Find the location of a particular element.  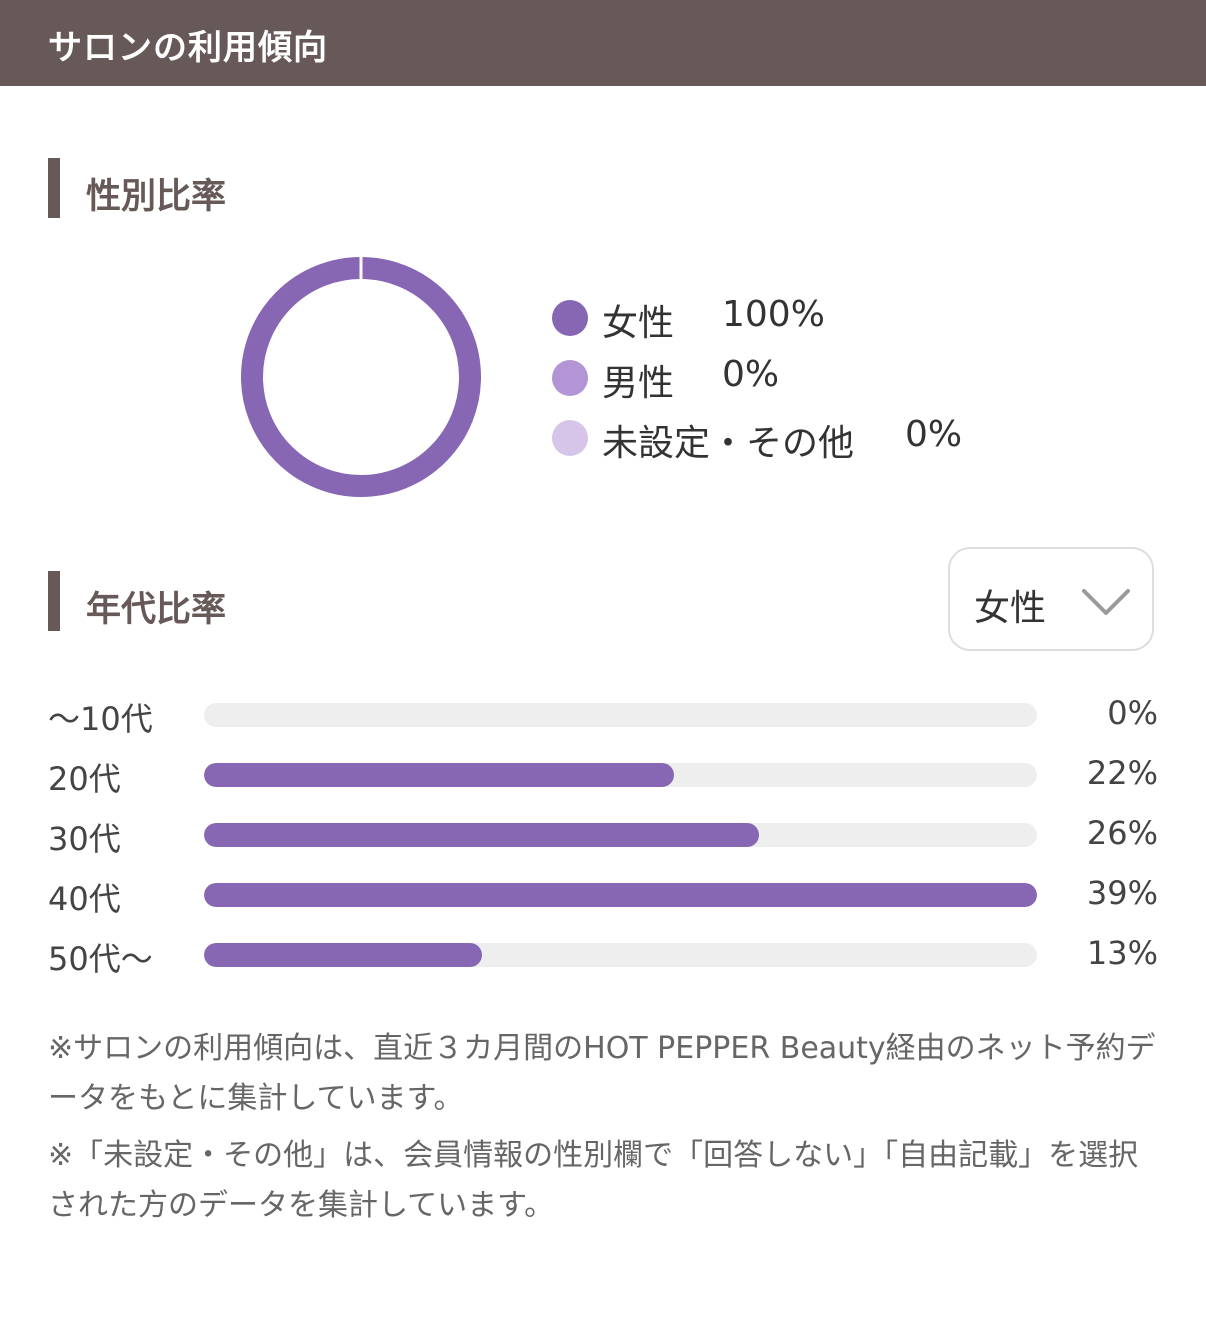

legend-dot-other is located at coordinates (570, 438).